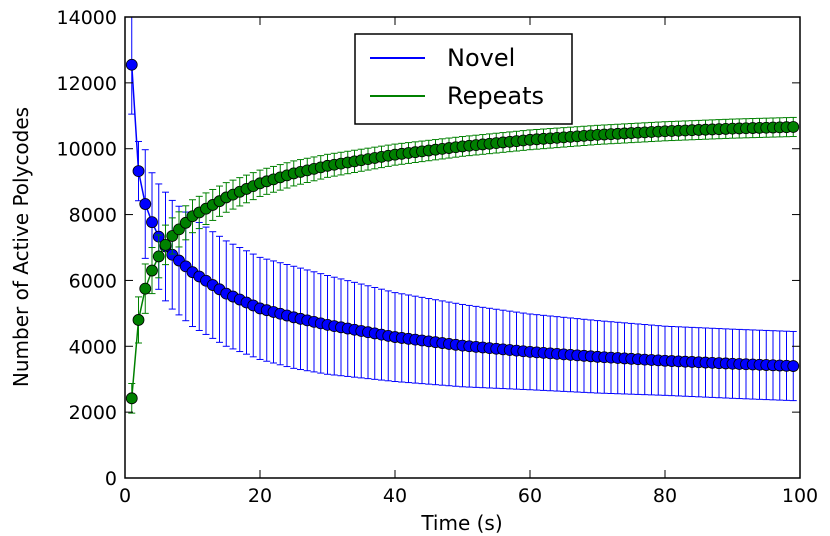 This screenshot has width=830, height=536. I want to click on y-tick-label: 12000, so click(87, 84).